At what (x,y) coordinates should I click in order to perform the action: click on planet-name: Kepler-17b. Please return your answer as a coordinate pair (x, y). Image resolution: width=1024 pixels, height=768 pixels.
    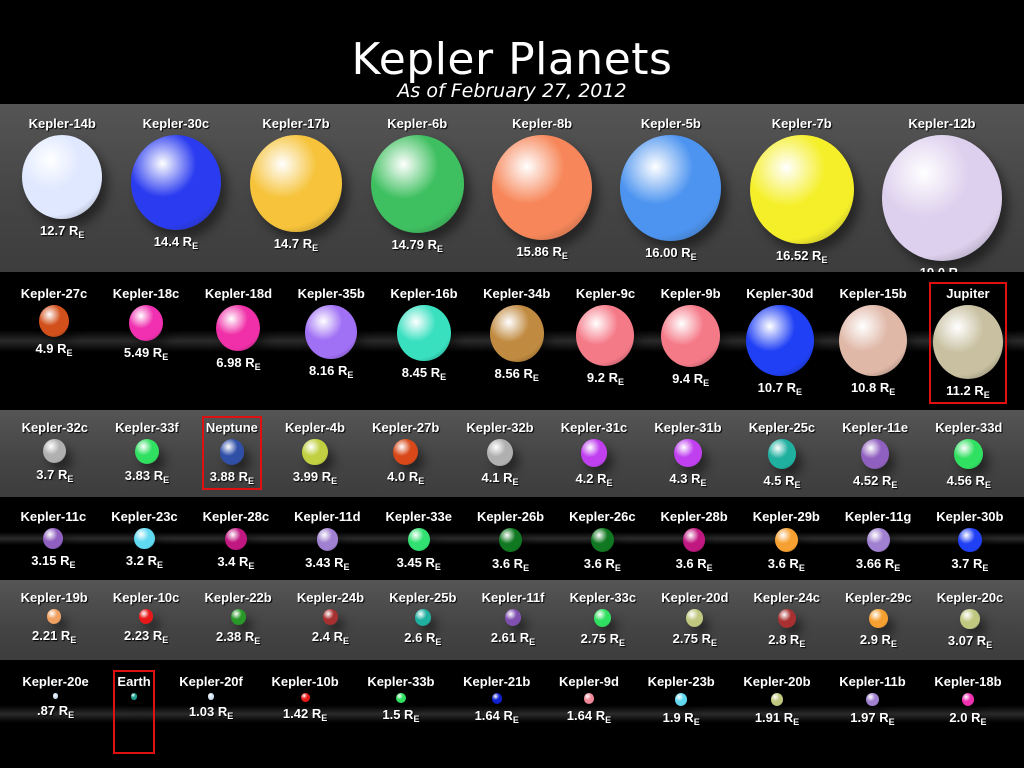
    Looking at the image, I should click on (296, 123).